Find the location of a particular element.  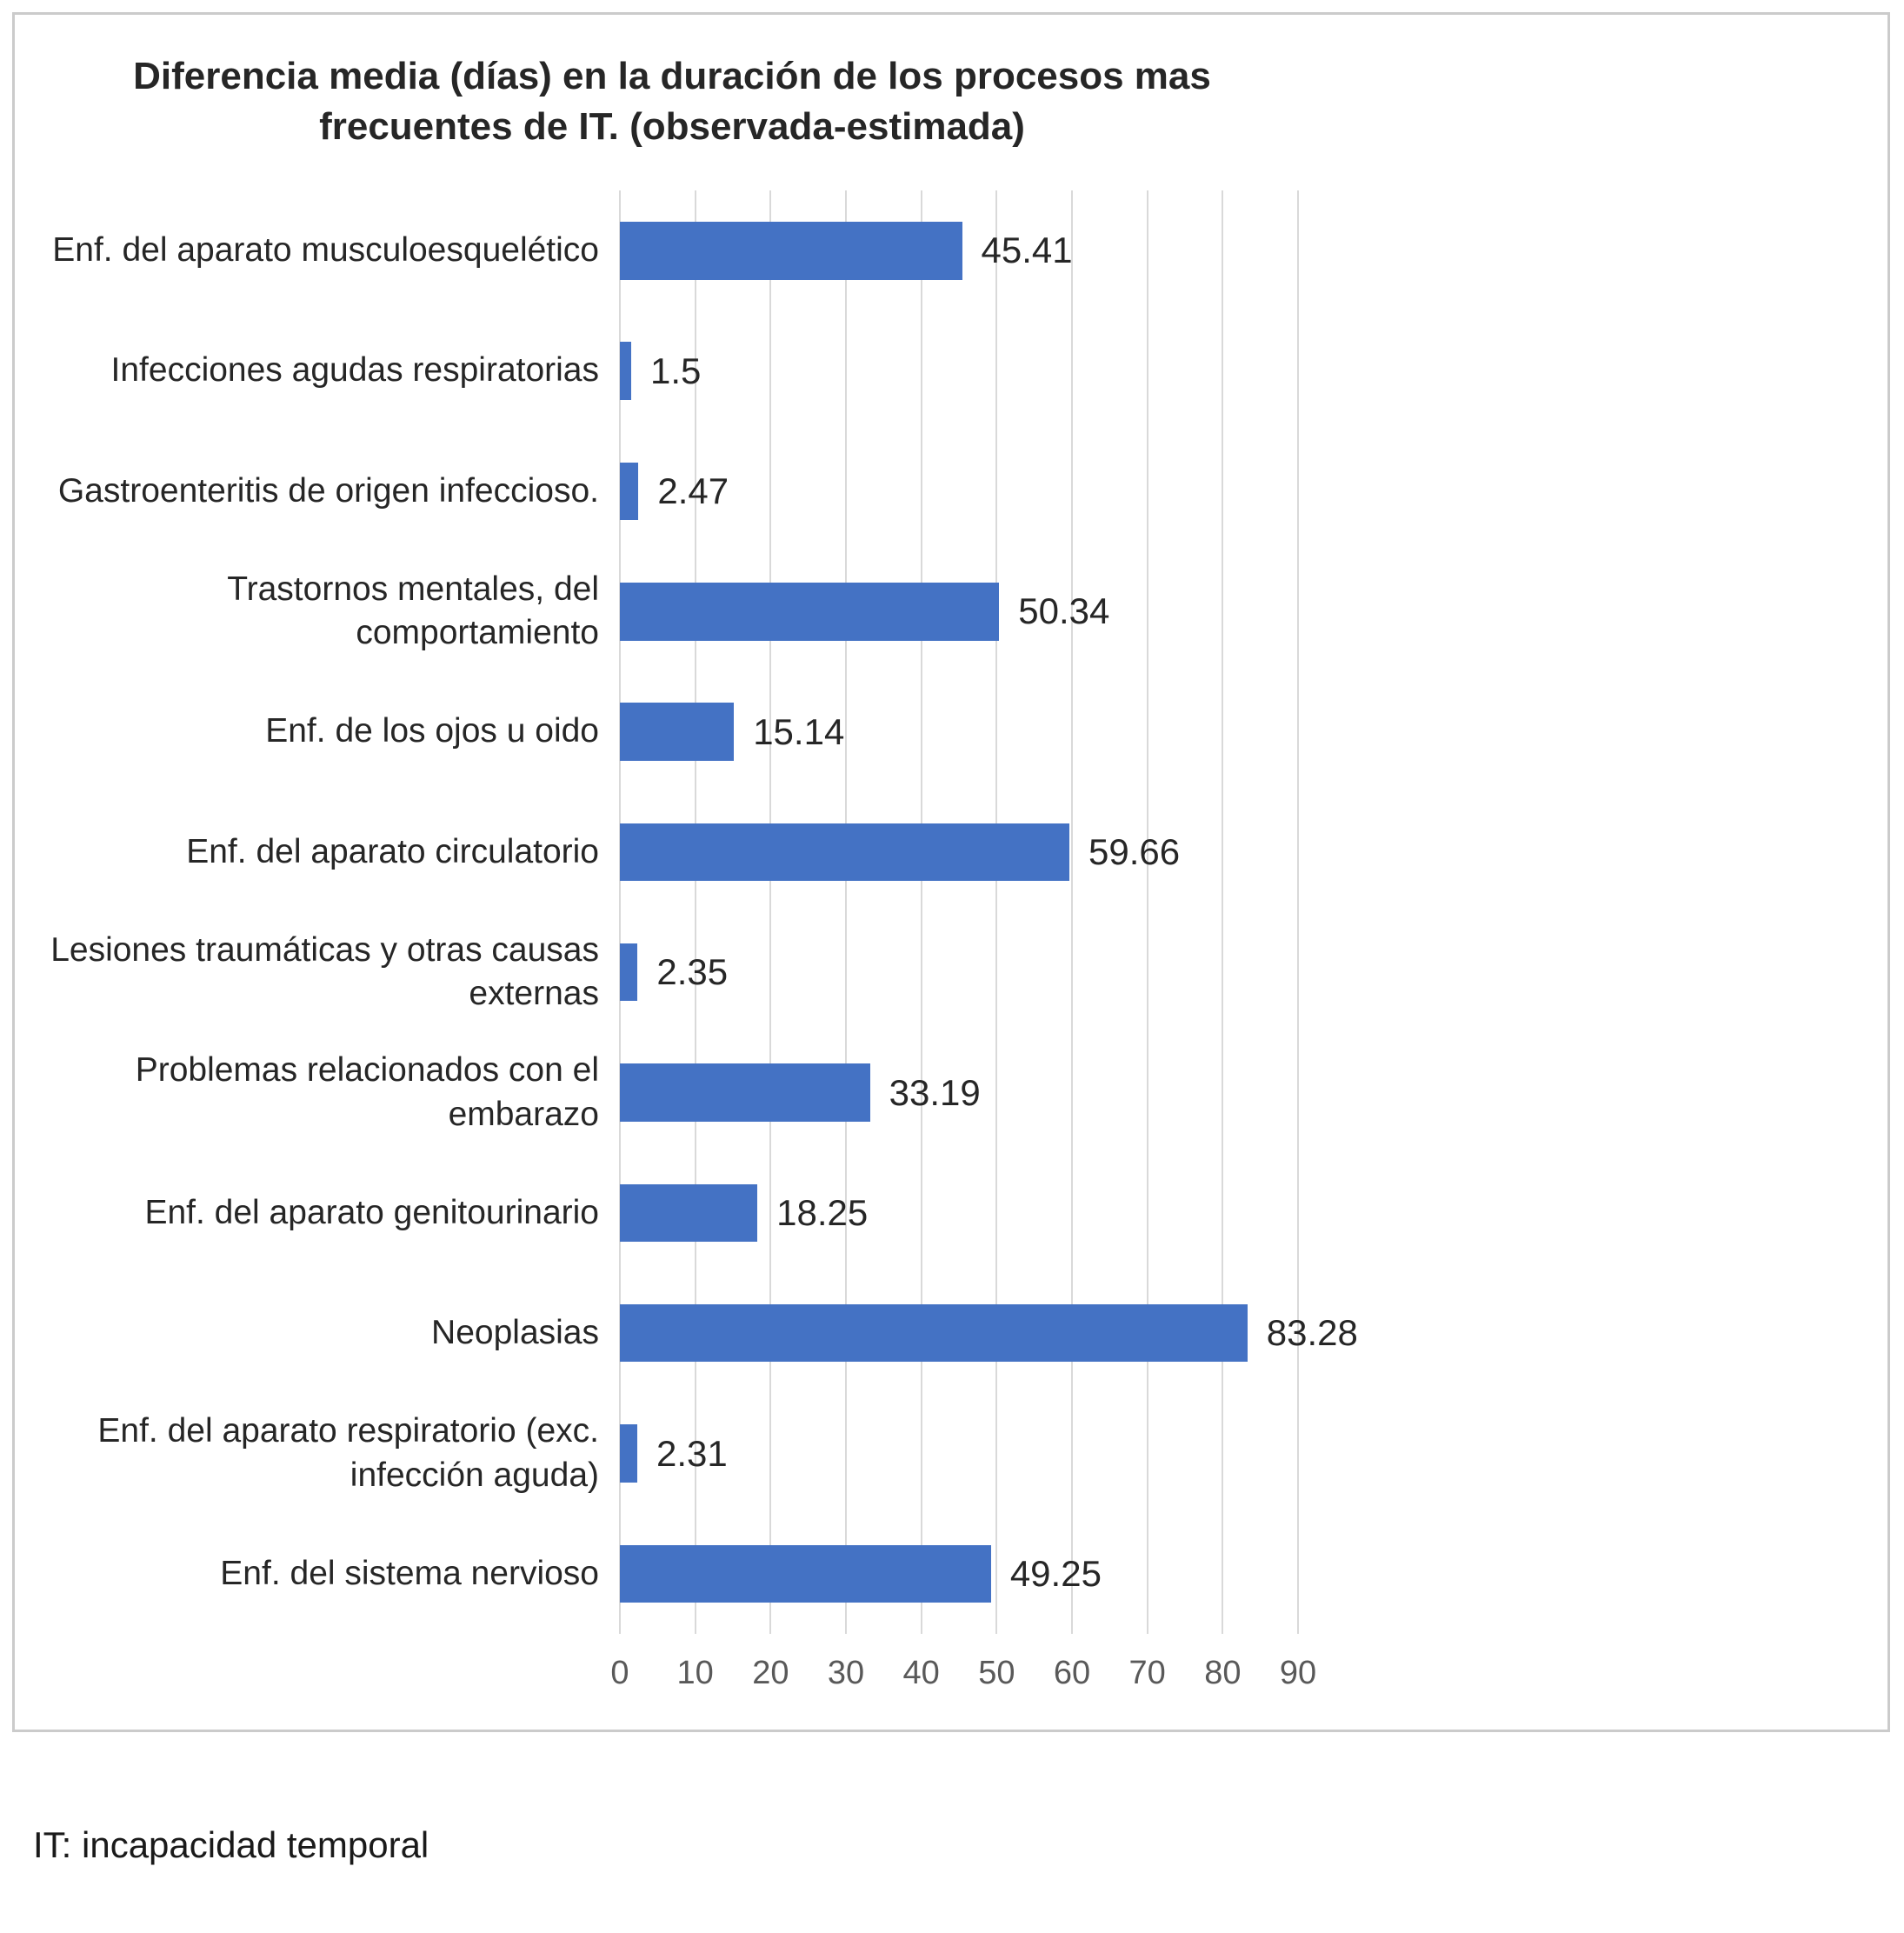

chart-title-line2: frecuentes de IT. (observada-estimada) is located at coordinates (672, 127).